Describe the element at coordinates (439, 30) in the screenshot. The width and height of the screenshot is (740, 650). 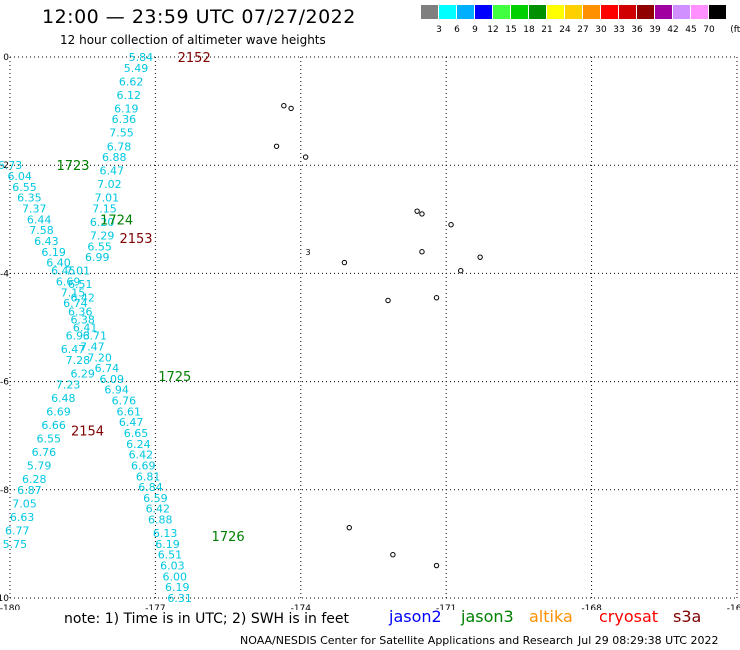
I see `scale-label: 3` at that location.